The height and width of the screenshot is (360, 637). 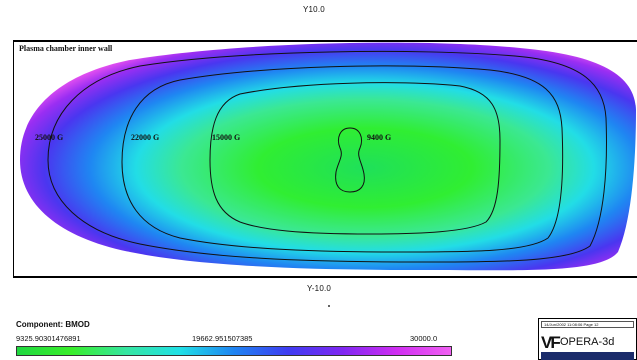 I want to click on stamp-footer-bar, so click(x=587, y=356).